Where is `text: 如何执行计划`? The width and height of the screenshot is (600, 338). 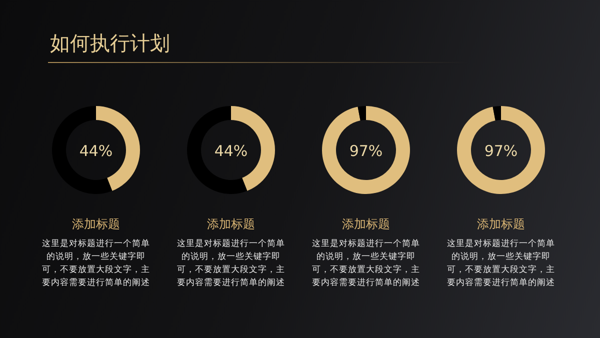 text: 如何执行计划 is located at coordinates (110, 43).